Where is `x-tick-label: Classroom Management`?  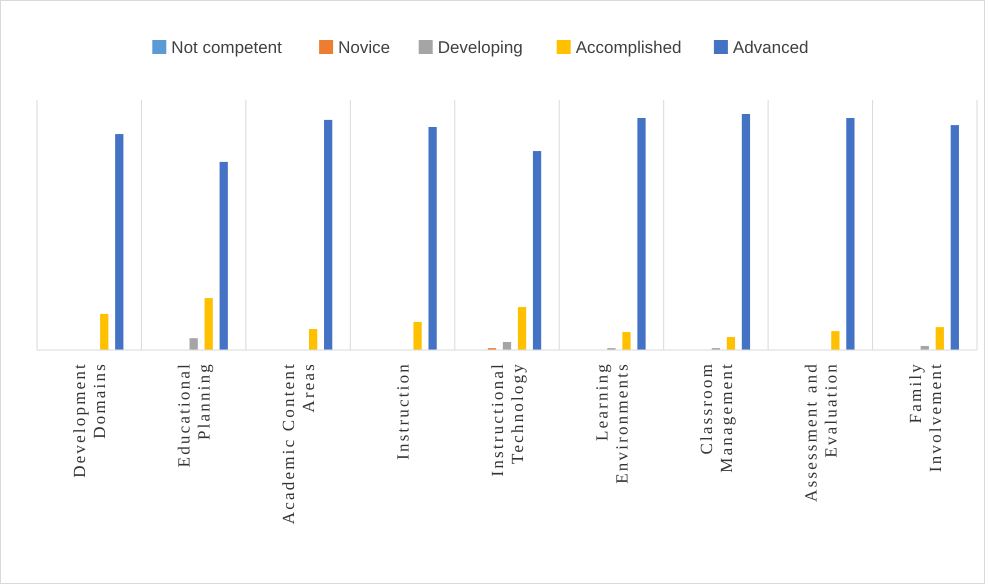
x-tick-label: Classroom Management is located at coordinates (716, 417).